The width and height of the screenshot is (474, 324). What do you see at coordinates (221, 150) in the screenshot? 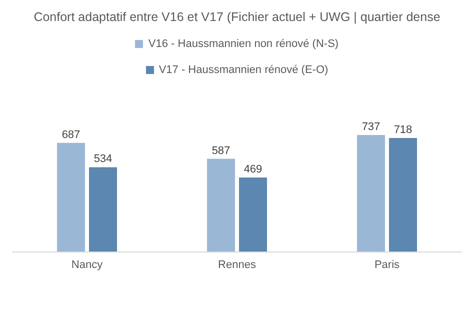
I see `data-label: 587` at bounding box center [221, 150].